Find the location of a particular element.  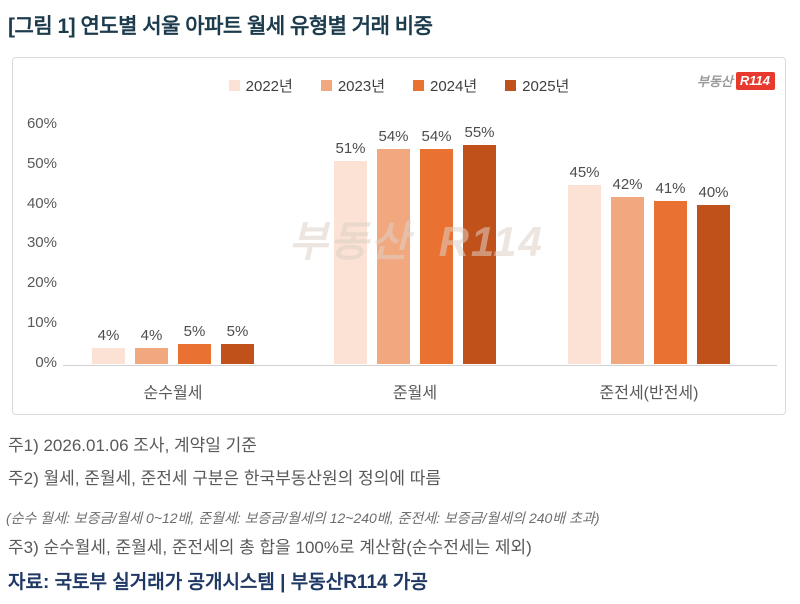

category-label: 준월세 is located at coordinates (415, 393).